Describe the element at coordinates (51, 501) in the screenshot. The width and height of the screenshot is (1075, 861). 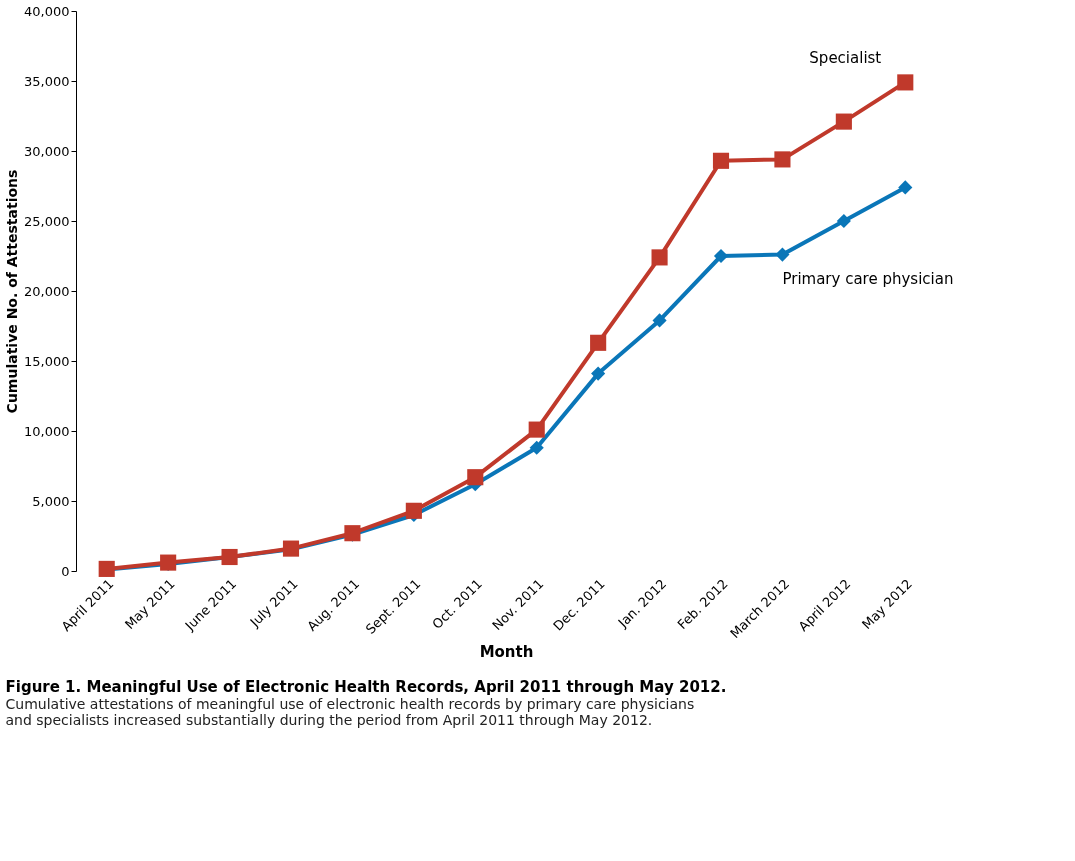
I see `y-tick-label: 5,000` at that location.